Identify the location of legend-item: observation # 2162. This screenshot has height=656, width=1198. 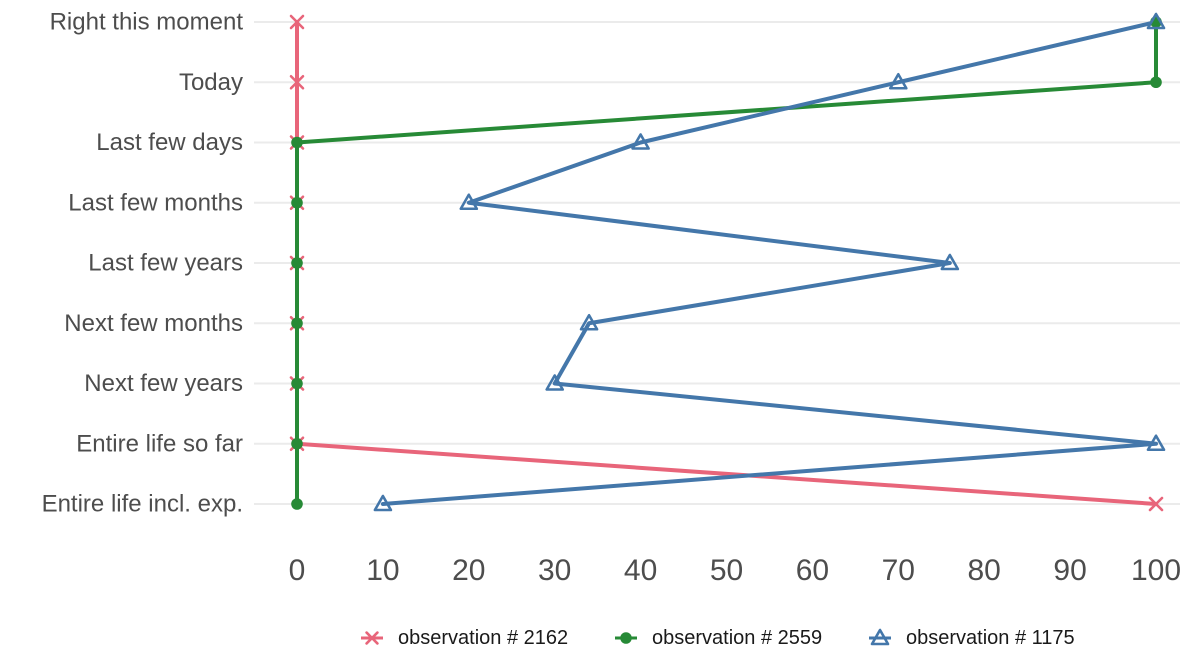
(464, 638).